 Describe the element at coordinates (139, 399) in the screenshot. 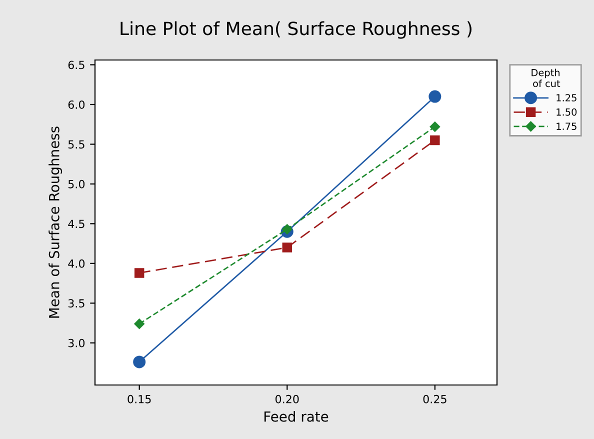

I see `x-tick-label: 0.15` at that location.